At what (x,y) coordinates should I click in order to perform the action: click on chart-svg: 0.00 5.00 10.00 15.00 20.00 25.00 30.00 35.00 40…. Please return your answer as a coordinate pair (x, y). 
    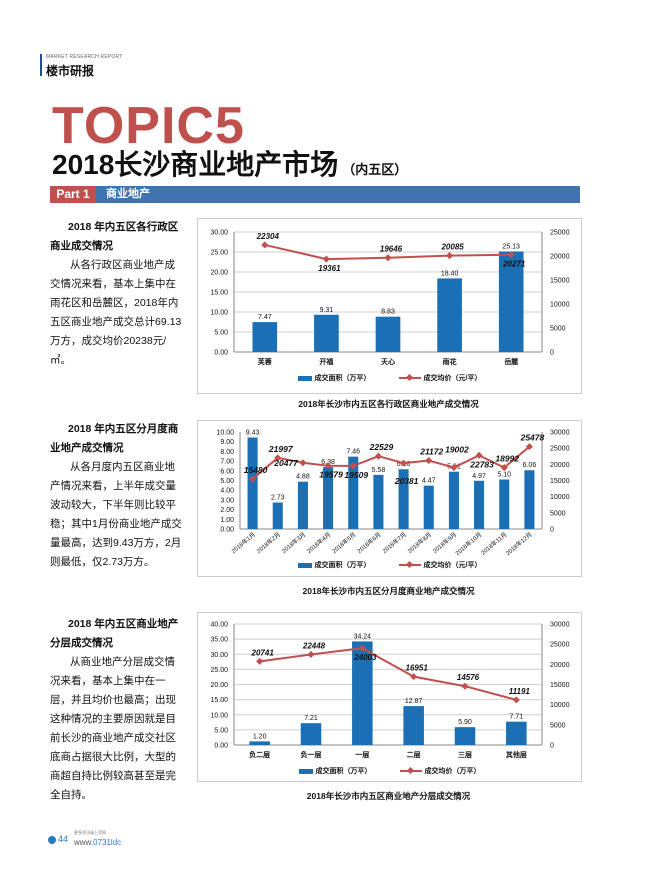
    Looking at the image, I should click on (389, 691).